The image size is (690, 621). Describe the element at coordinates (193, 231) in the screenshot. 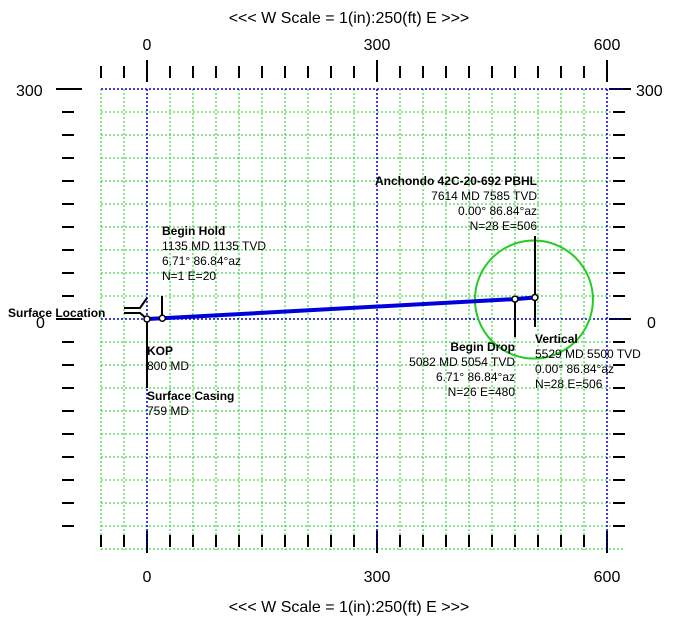

I see `annotation-line: Begin Hold` at that location.